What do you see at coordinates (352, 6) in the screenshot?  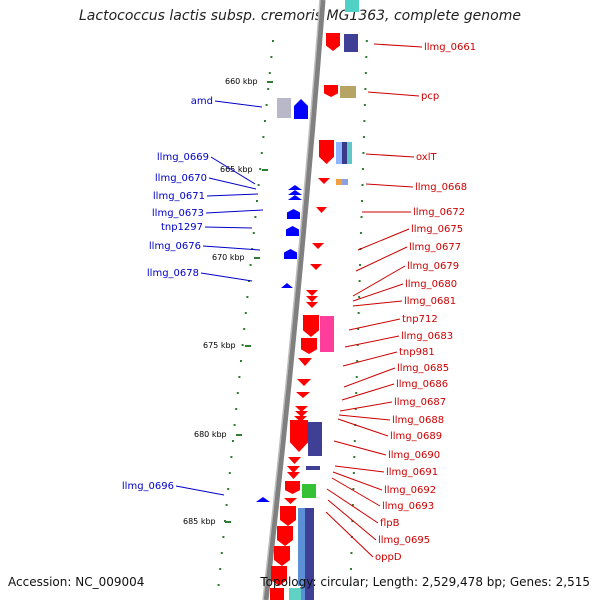 I see `gene-top-teal` at bounding box center [352, 6].